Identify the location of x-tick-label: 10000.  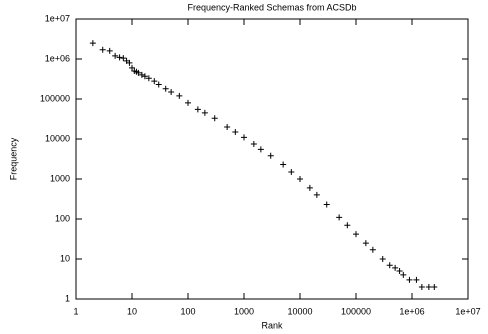
(299, 311).